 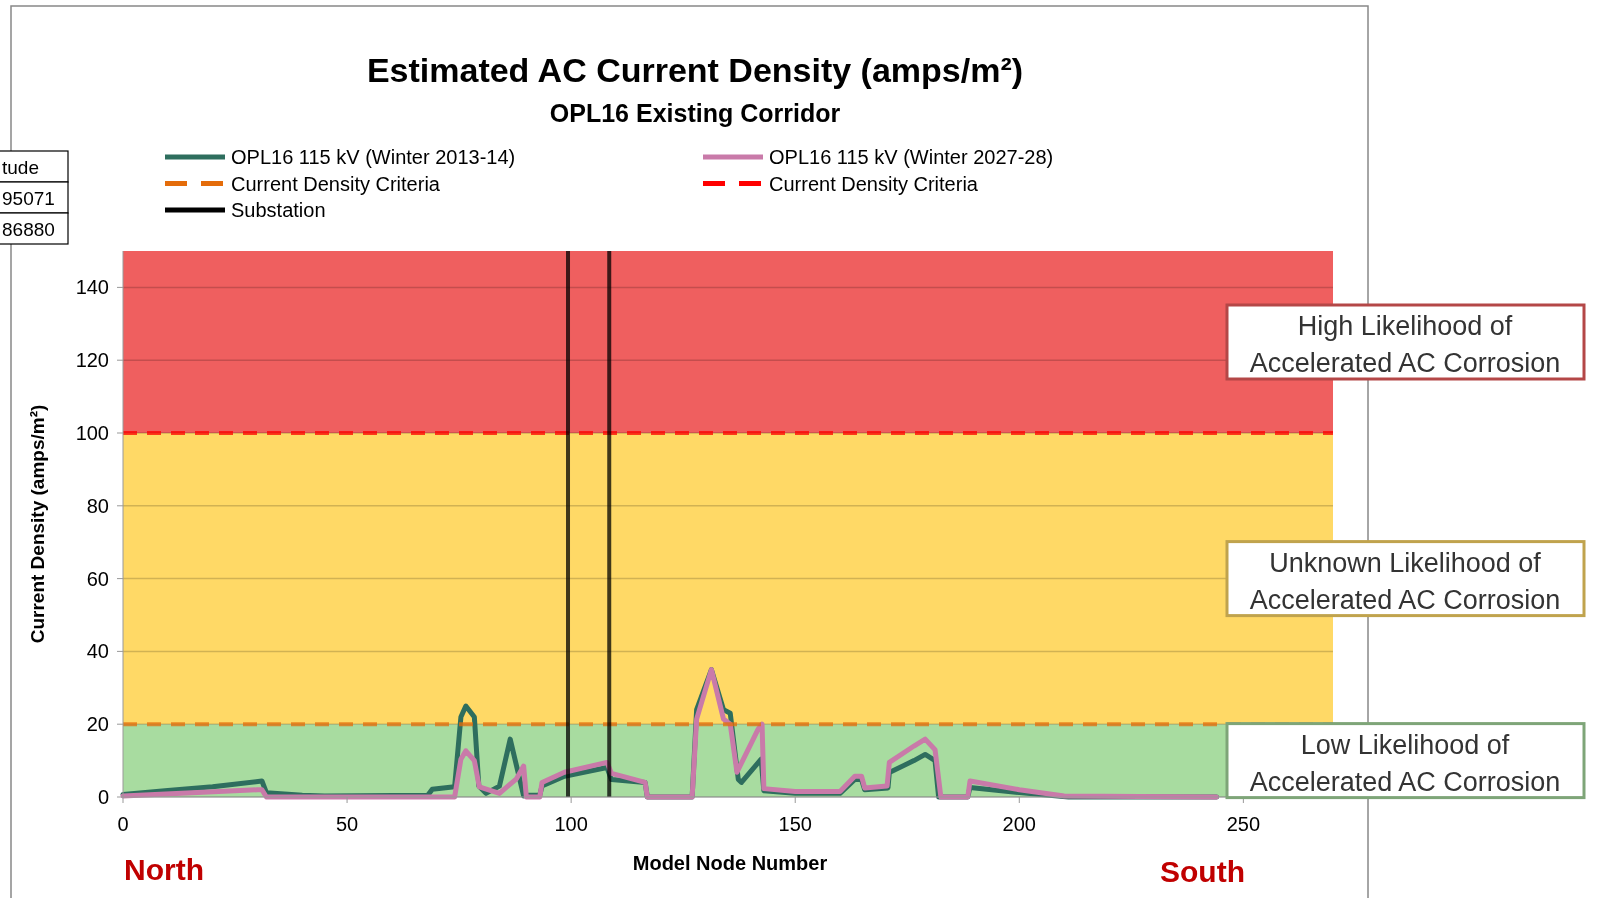 What do you see at coordinates (1019, 824) in the screenshot?
I see `x-tick-label: 200` at bounding box center [1019, 824].